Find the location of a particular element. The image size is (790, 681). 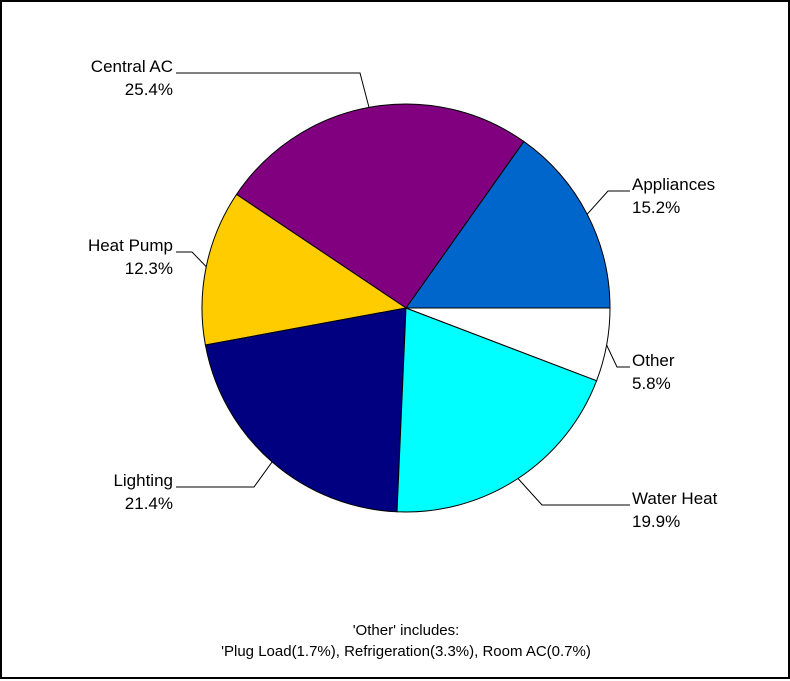

label-other: Other 5.8% is located at coordinates (653, 372).